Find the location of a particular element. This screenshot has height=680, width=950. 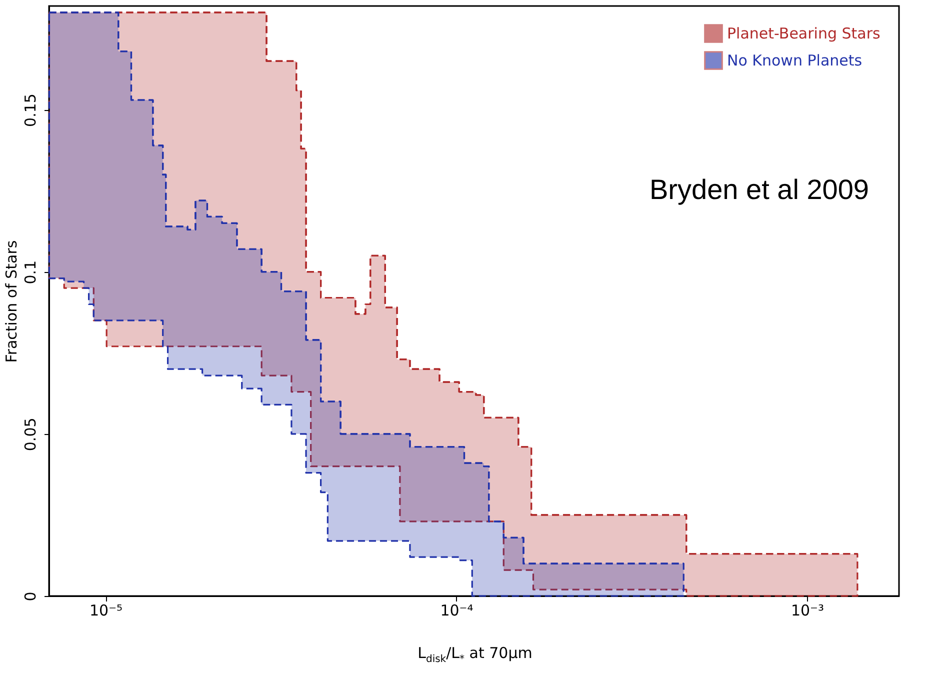

y-tick-label: 0 is located at coordinates (31, 597).